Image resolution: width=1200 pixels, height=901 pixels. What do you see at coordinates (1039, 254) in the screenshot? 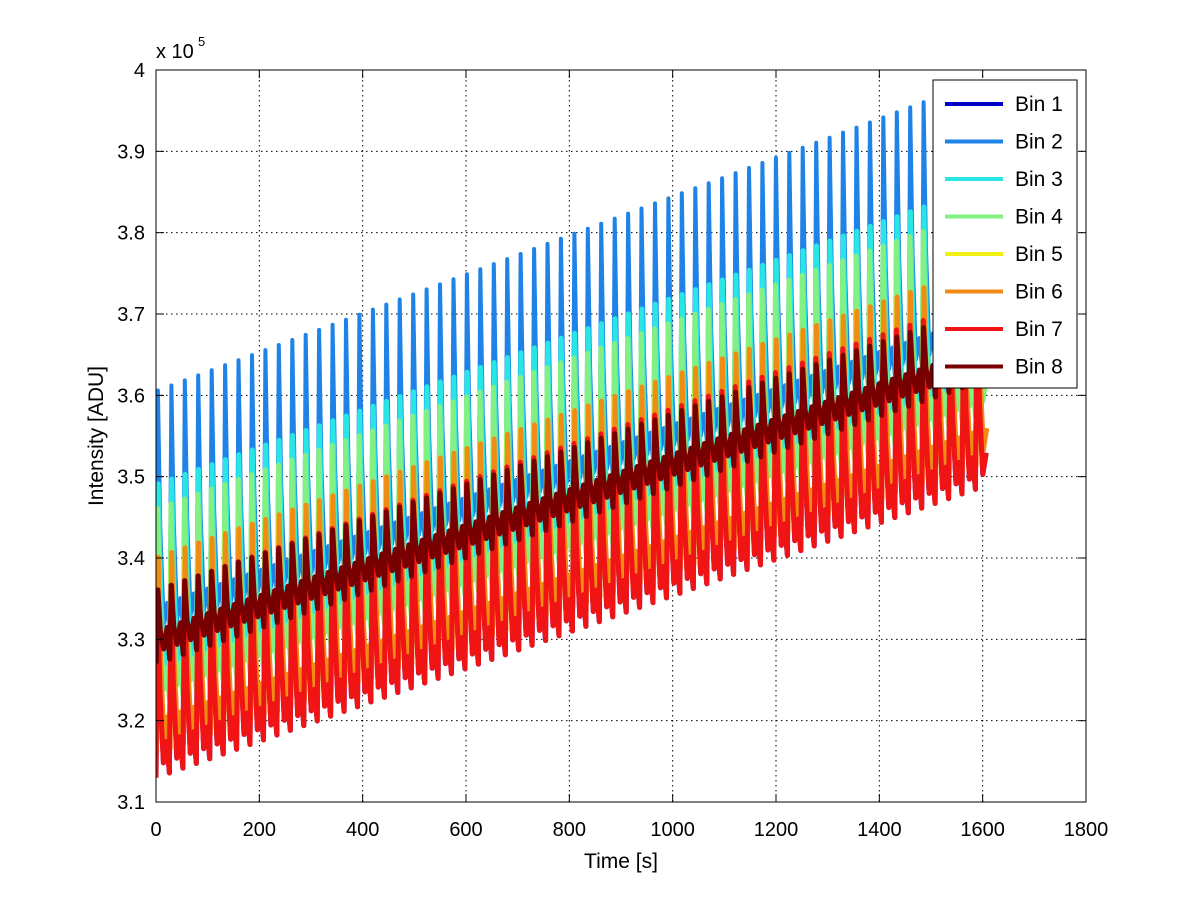
I see `legend-label: Bin 5` at bounding box center [1039, 254].